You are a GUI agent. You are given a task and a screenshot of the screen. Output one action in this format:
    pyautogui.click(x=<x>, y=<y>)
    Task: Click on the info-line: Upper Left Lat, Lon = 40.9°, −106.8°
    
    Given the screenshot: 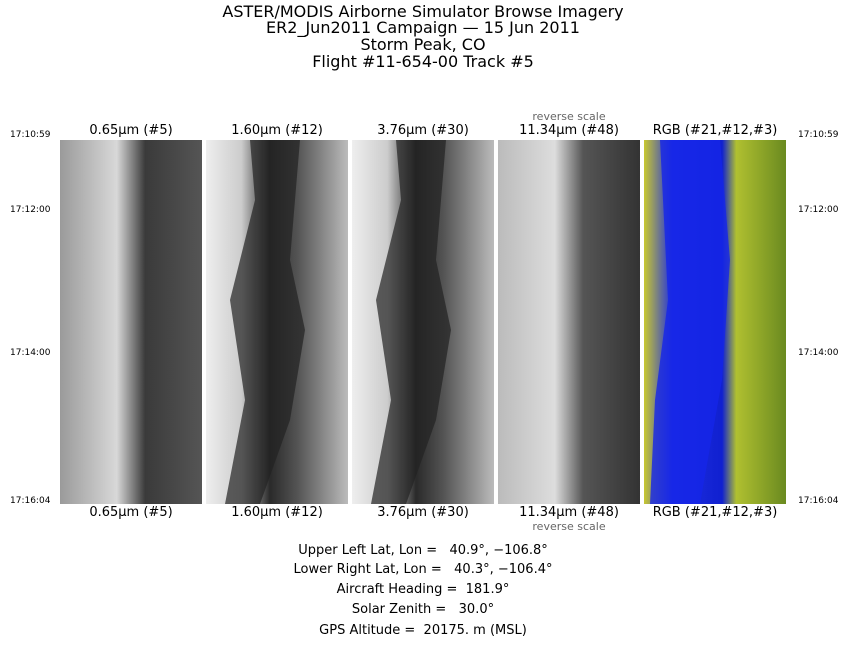 What is the action you would take?
    pyautogui.click(x=423, y=550)
    